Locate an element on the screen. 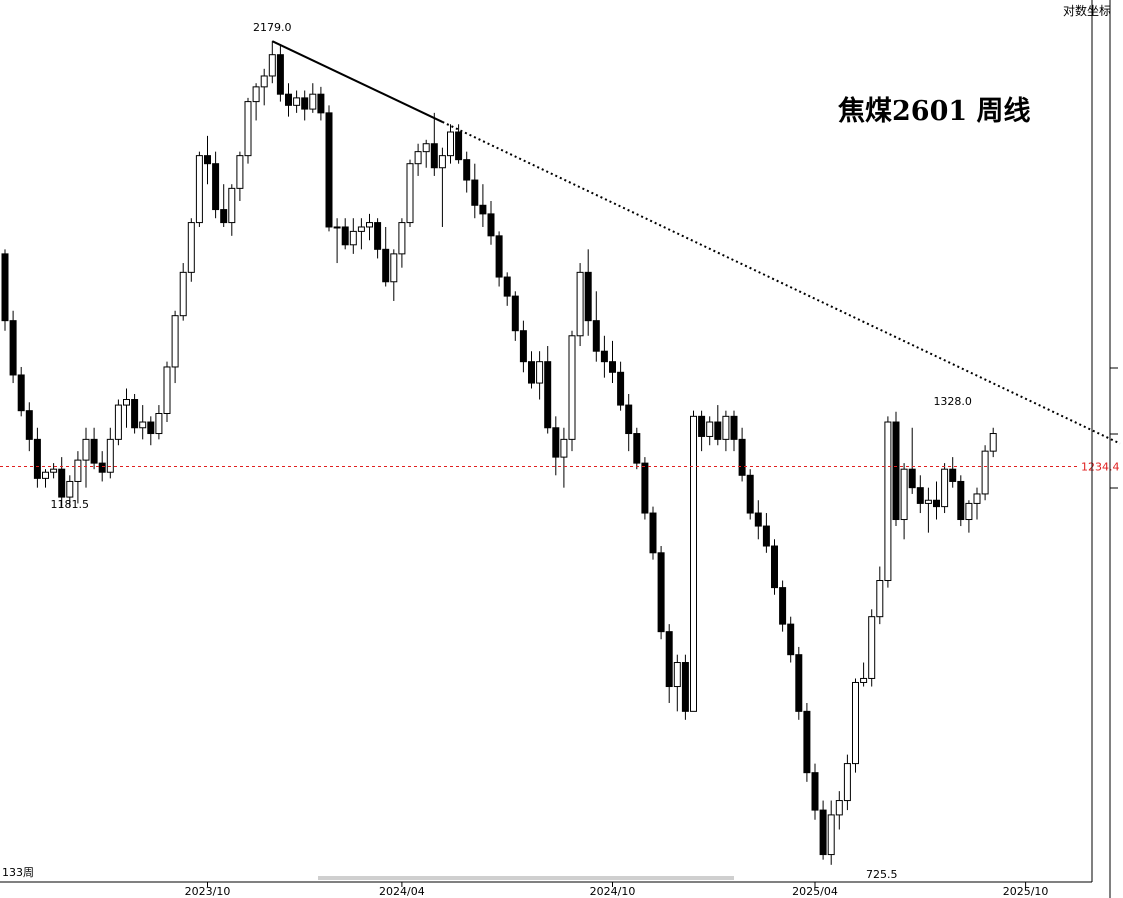 The image size is (1123, 898). value-annotation: 2179.0 is located at coordinates (272, 27).